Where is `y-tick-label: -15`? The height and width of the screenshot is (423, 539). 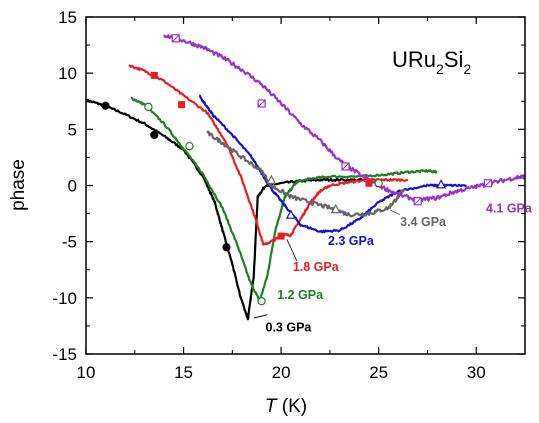 y-tick-label: -15 is located at coordinates (64, 354).